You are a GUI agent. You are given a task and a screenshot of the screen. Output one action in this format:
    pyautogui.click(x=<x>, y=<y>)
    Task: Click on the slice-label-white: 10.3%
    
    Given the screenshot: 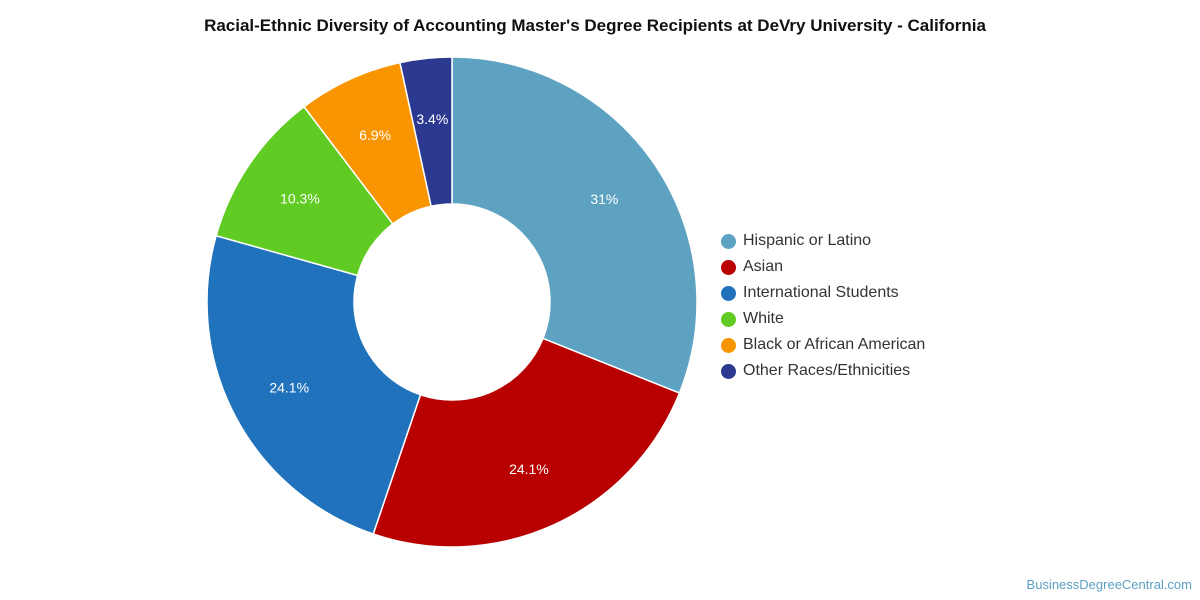 What is the action you would take?
    pyautogui.click(x=300, y=198)
    